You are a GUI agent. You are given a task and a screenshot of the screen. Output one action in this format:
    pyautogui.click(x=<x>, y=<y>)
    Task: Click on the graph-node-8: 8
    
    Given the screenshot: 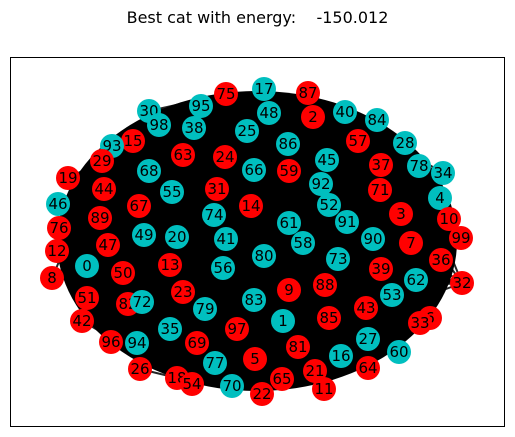 What is the action you would take?
    pyautogui.click(x=52, y=278)
    